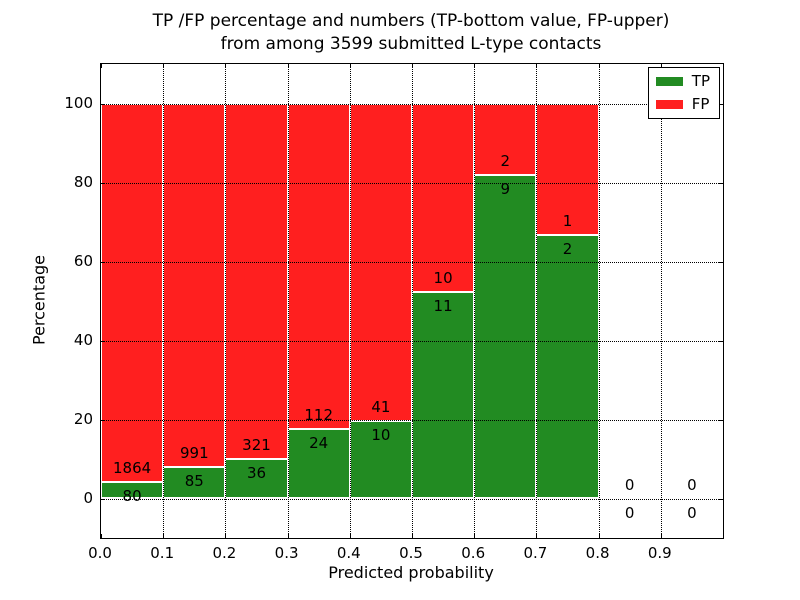  What do you see at coordinates (443, 305) in the screenshot?
I see `tp-count-label-5: 11` at bounding box center [443, 305].